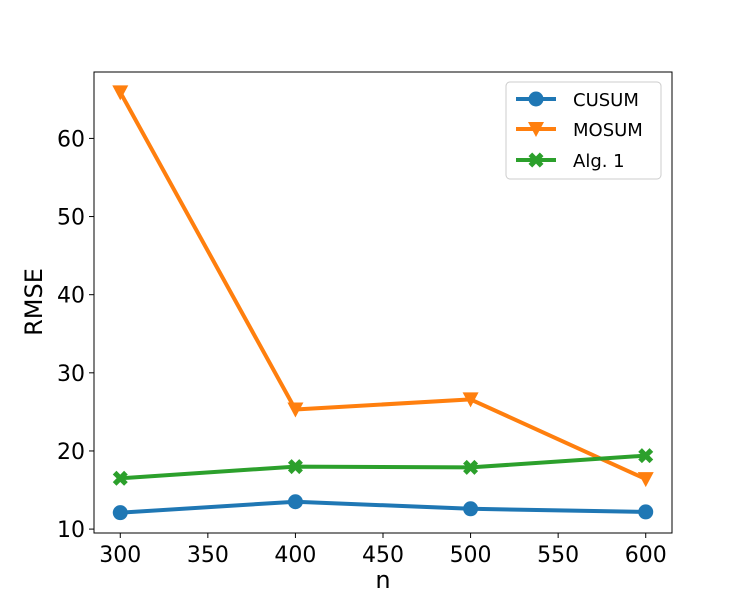 This screenshot has height=602, width=747. I want to click on y-tick-label: 20, so click(71, 452).